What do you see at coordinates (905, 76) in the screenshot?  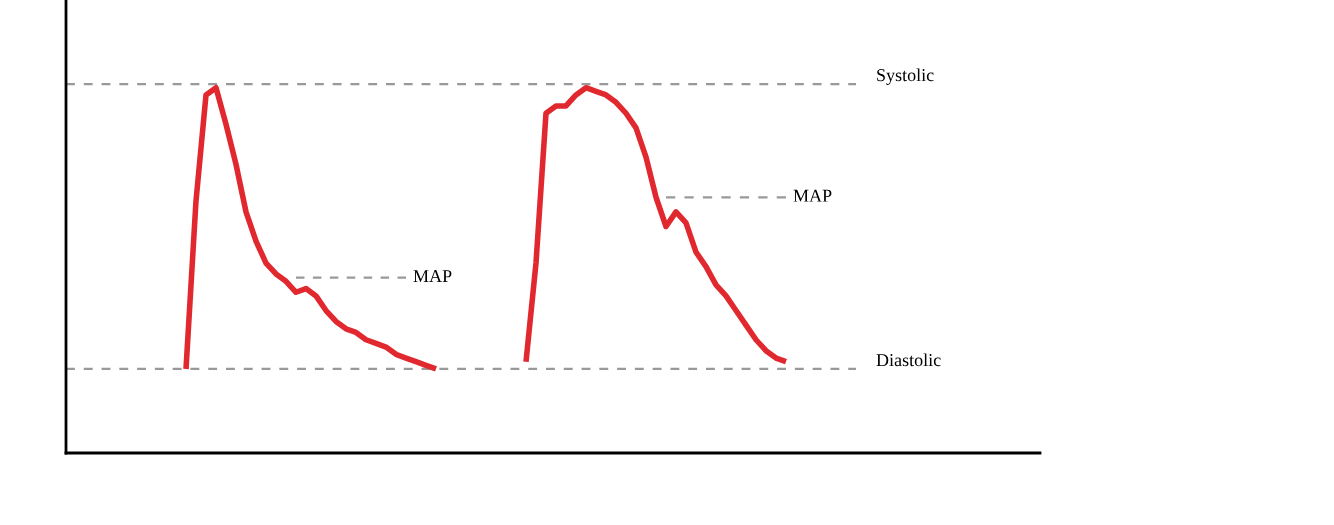 I see `ref-line-label: Systolic` at bounding box center [905, 76].